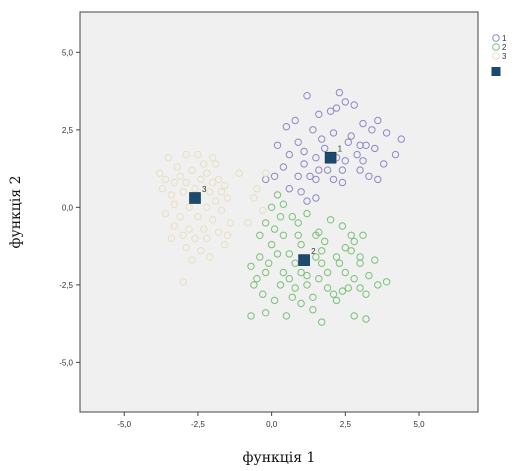 The height and width of the screenshot is (471, 517). What do you see at coordinates (204, 189) in the screenshot?
I see `centroid-label-3: 3` at bounding box center [204, 189].